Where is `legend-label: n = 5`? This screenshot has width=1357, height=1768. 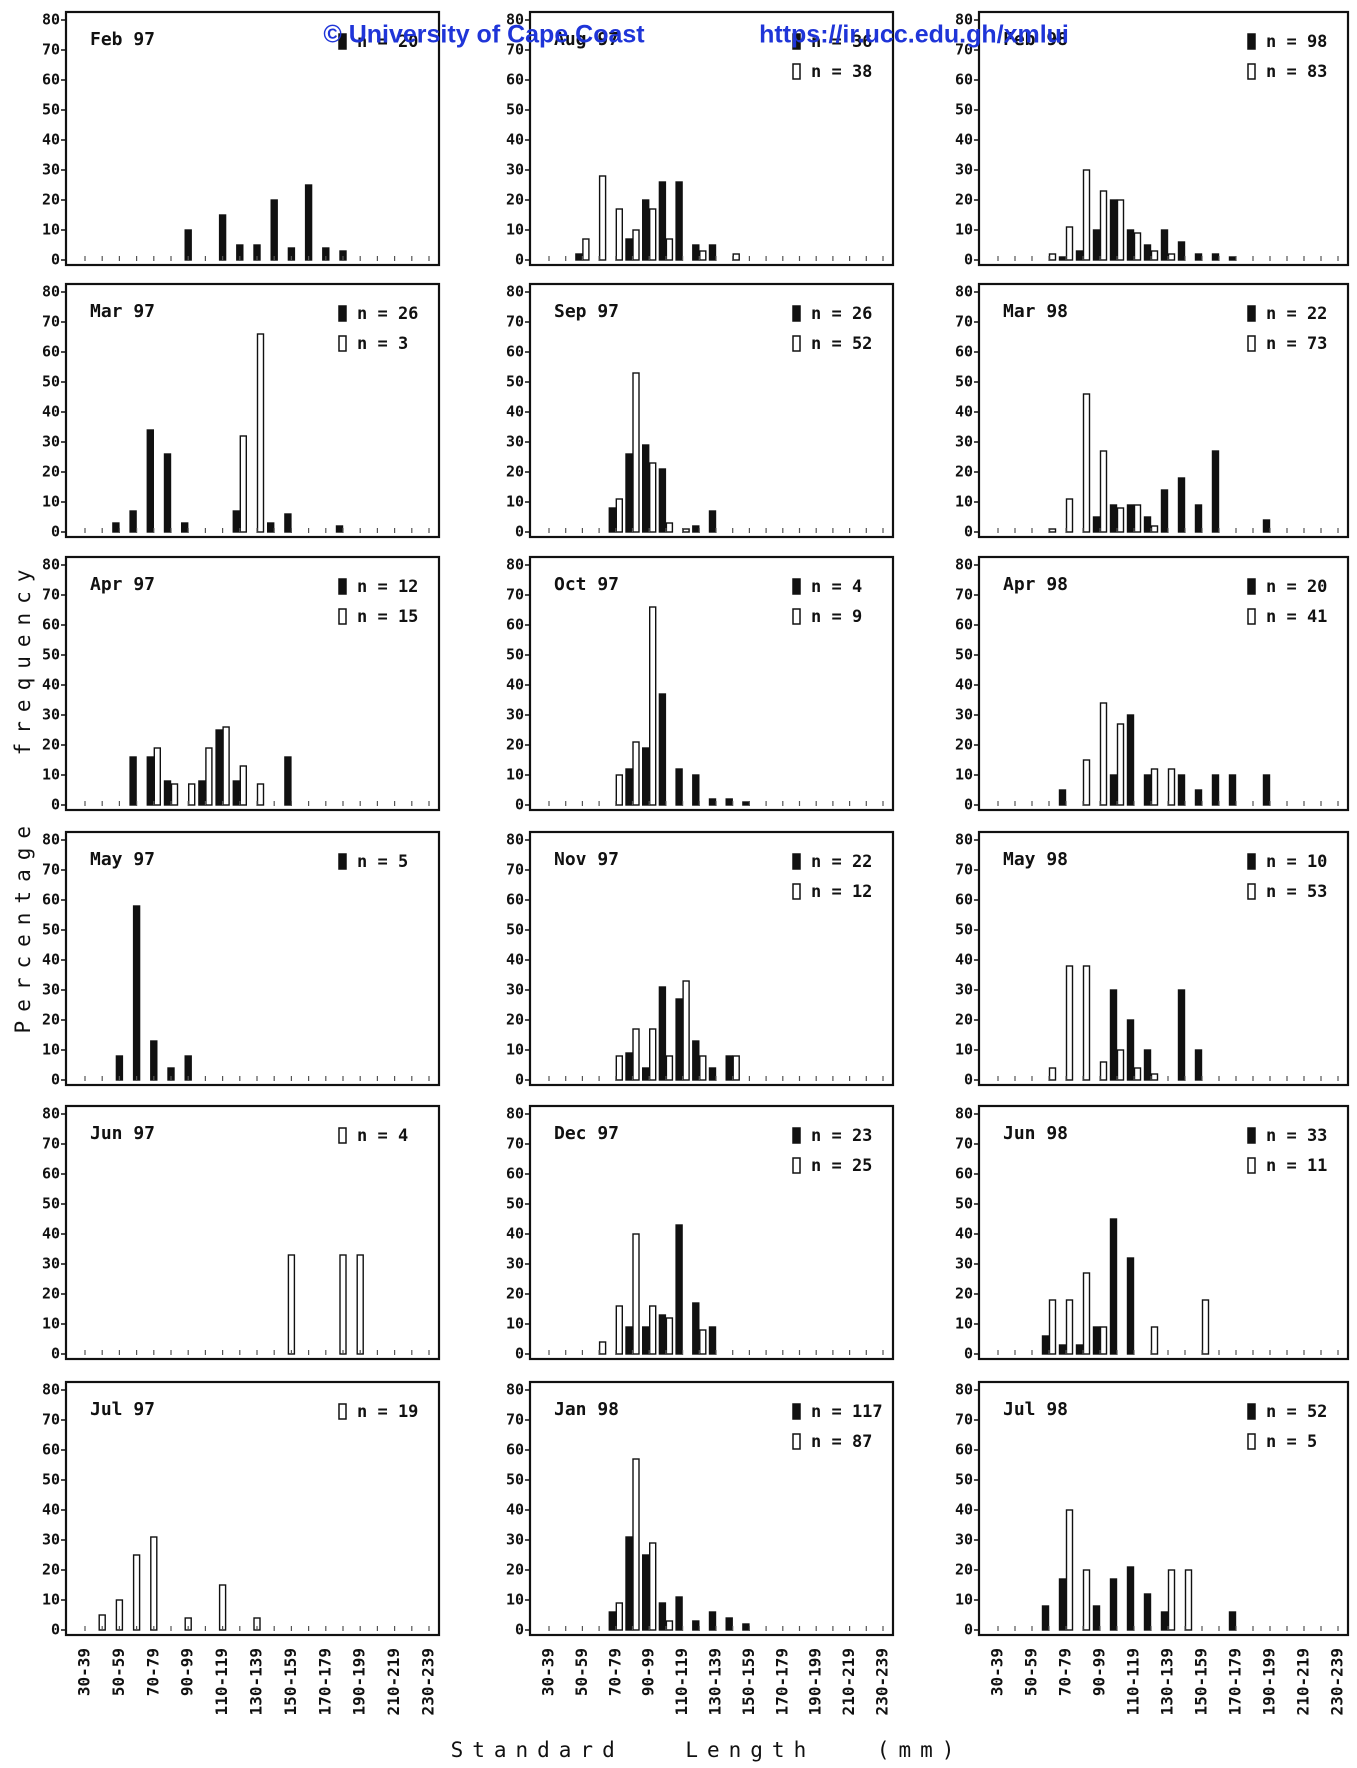
legend-label: n = 5 is located at coordinates (382, 862).